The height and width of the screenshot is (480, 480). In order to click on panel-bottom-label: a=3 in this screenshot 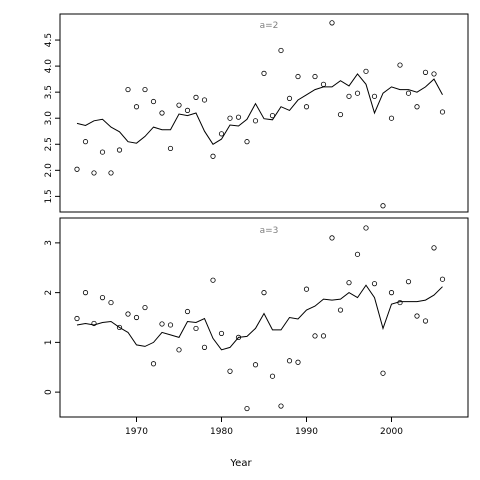, I will do `click(269, 231)`.